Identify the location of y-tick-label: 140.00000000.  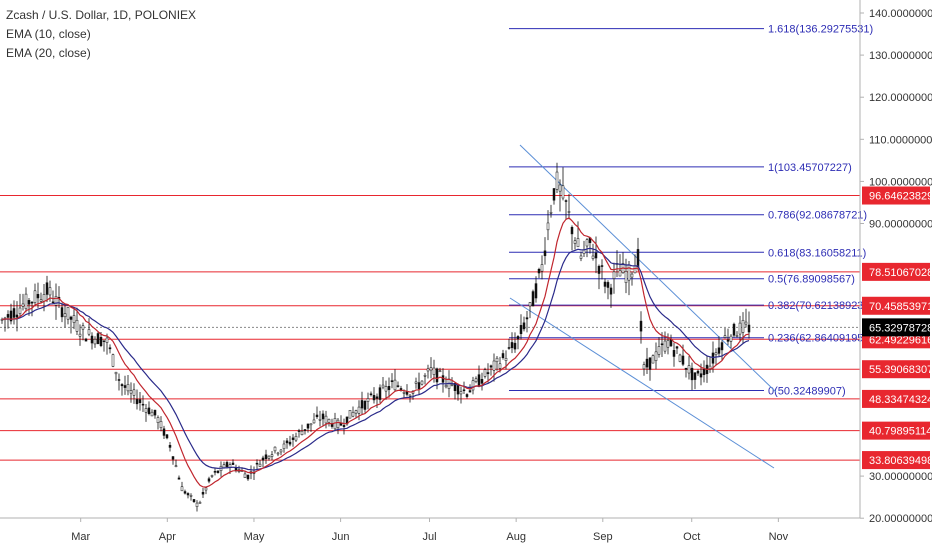
(900, 14).